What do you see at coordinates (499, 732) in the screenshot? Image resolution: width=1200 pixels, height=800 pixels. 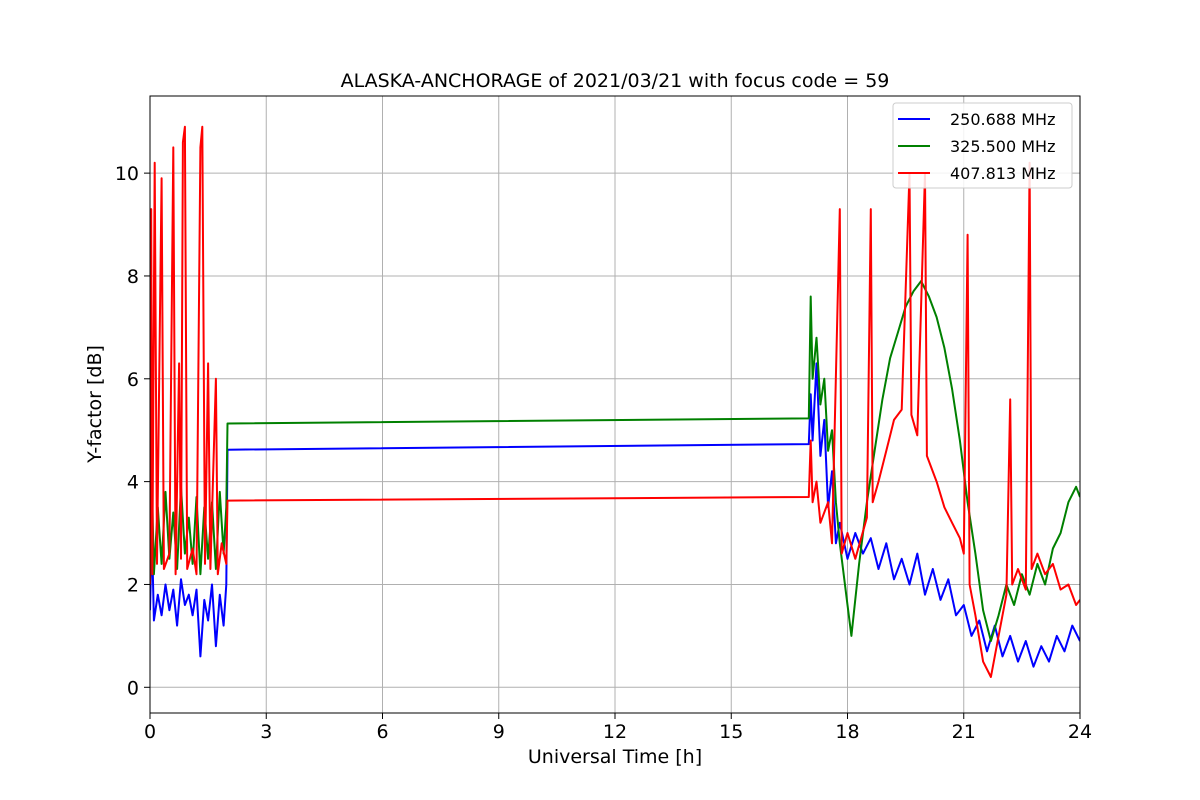 I see `x-tick-label: 9` at bounding box center [499, 732].